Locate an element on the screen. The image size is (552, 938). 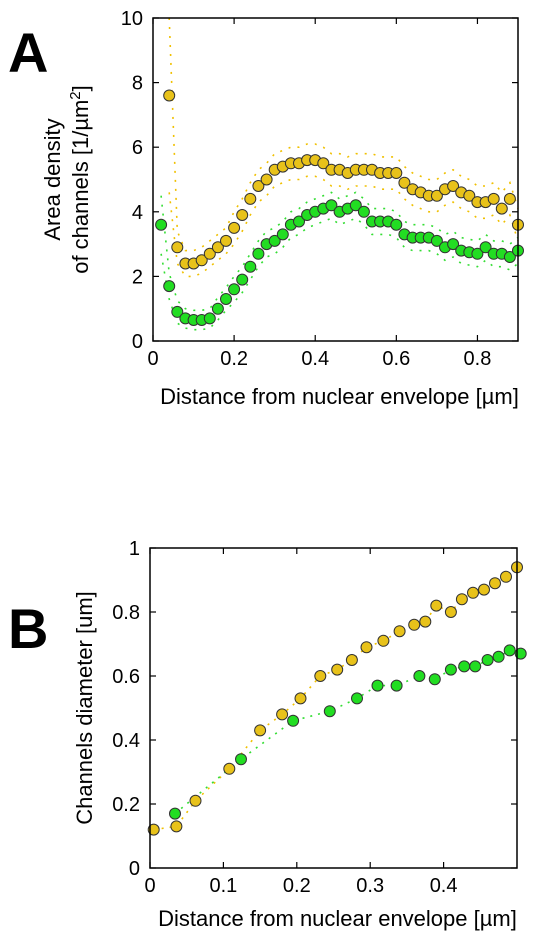
y-tick-label: 6 is located at coordinates (137, 148).